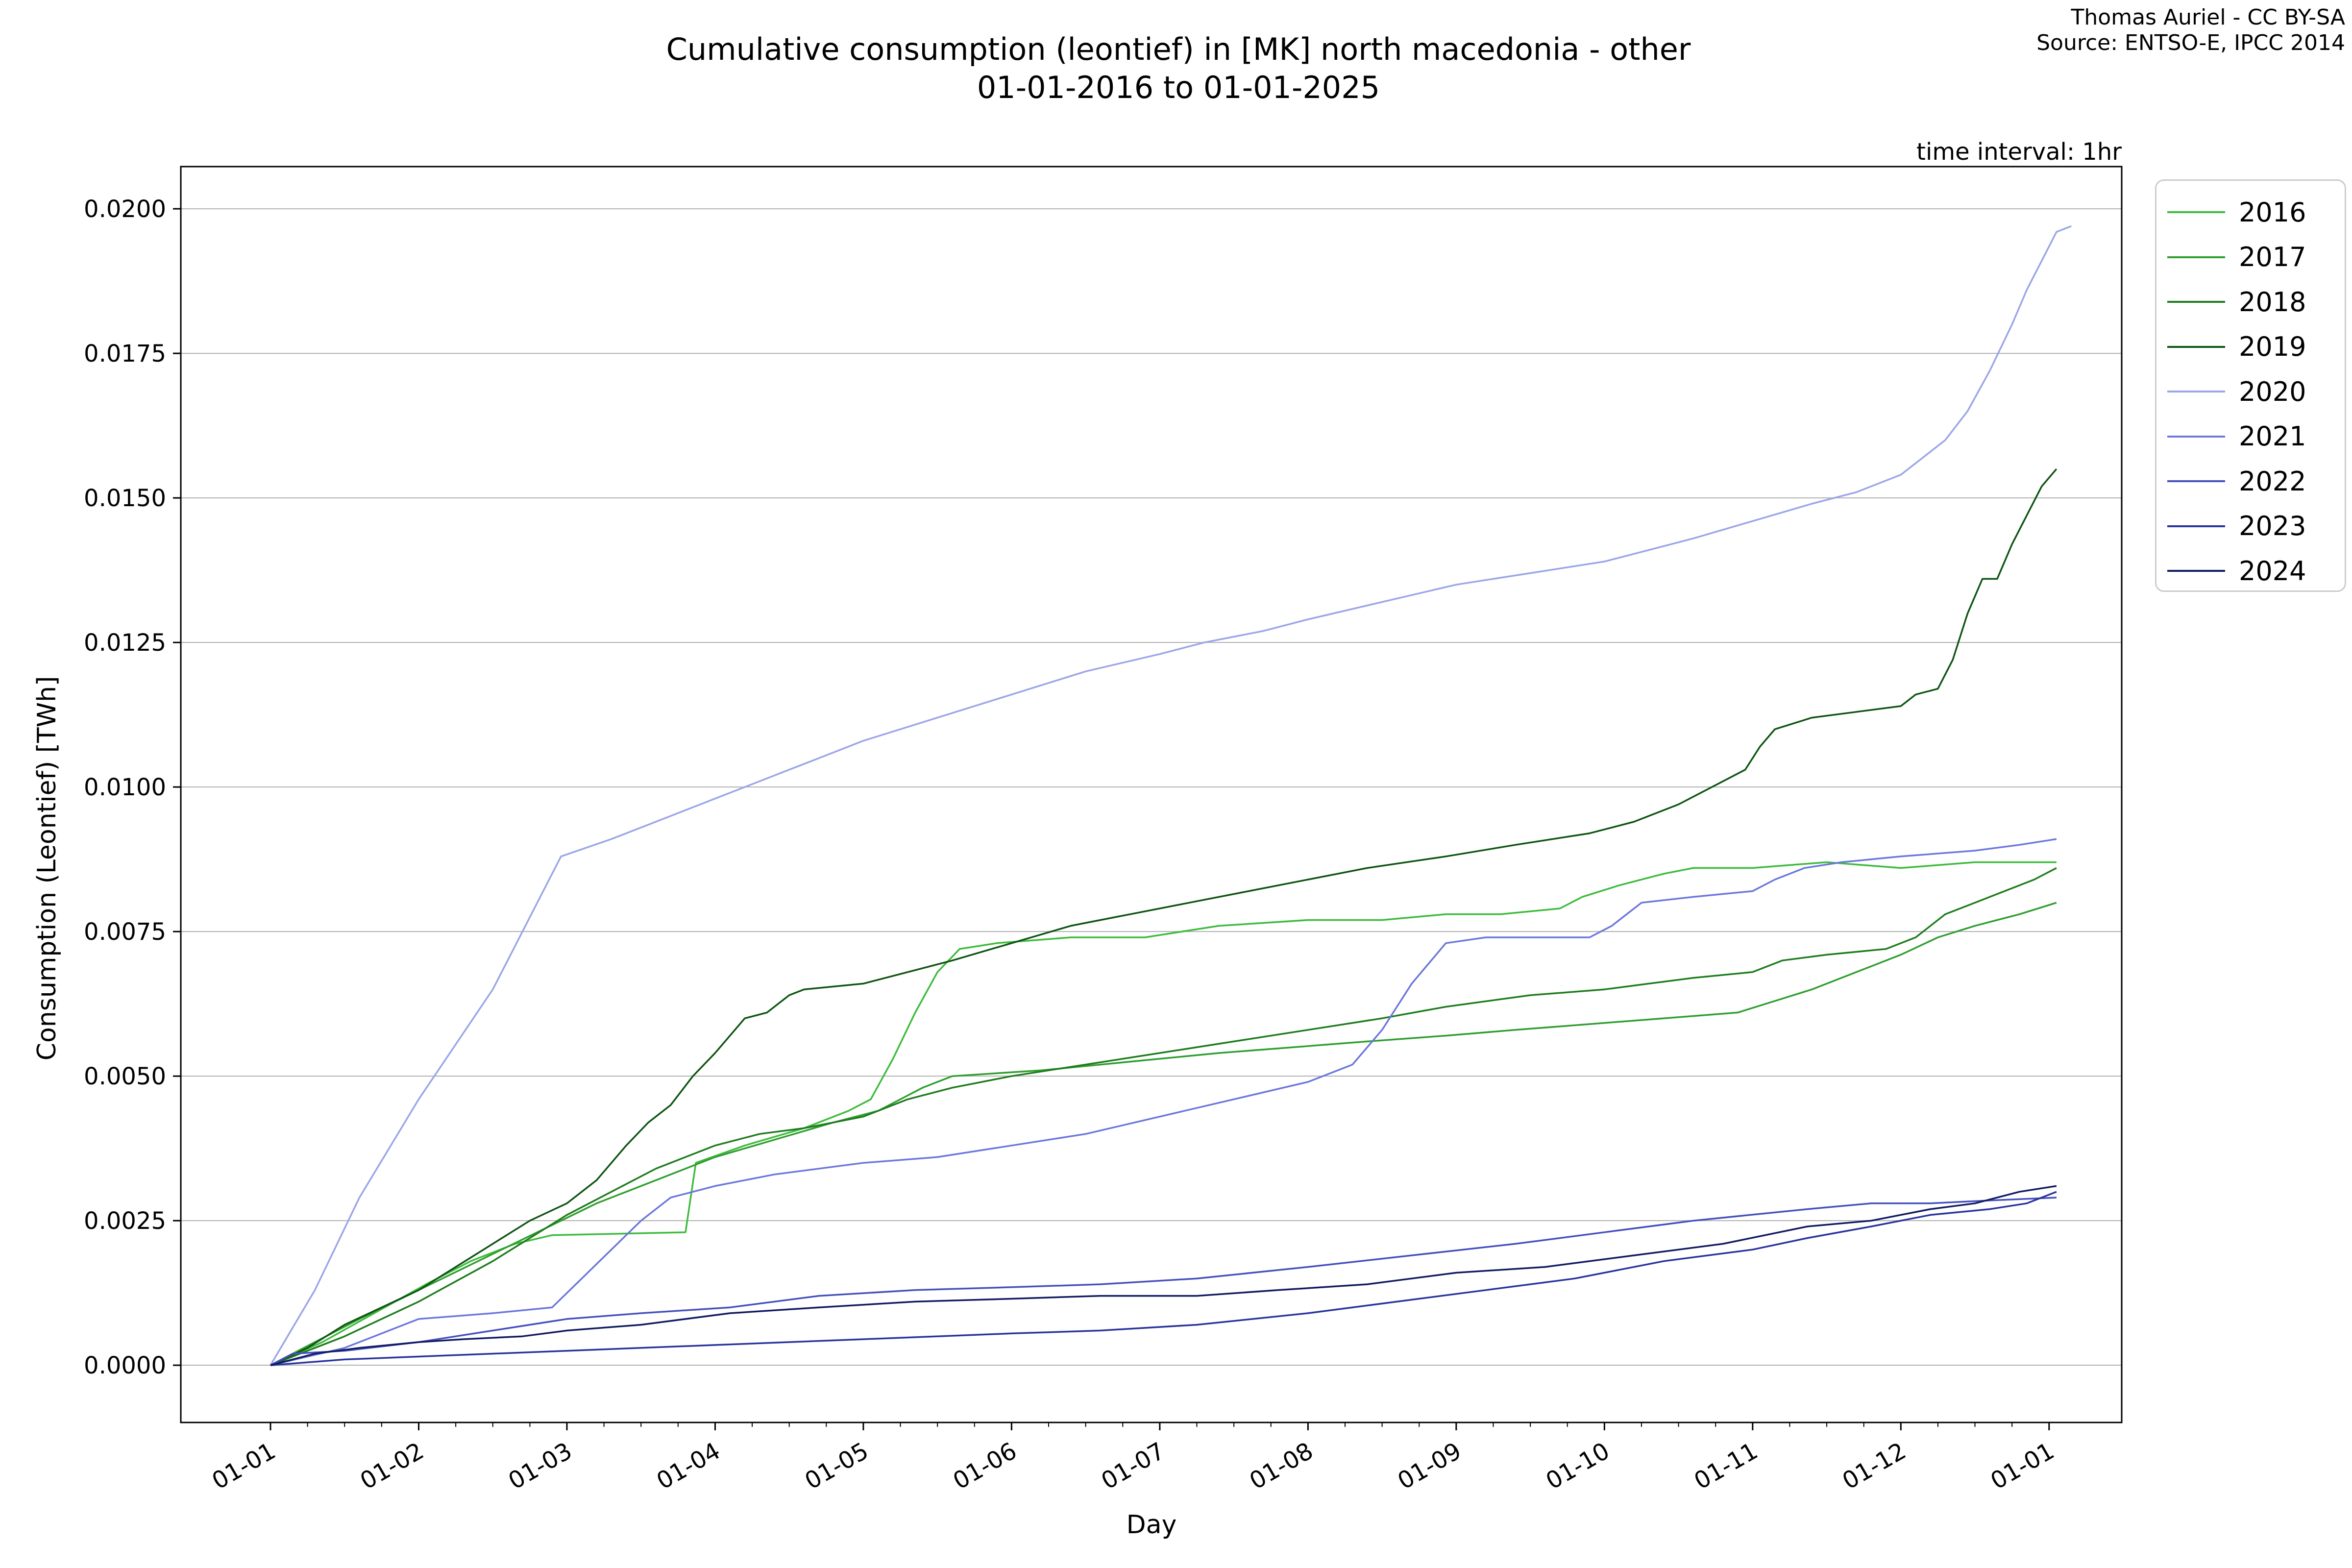  Describe the element at coordinates (125, 787) in the screenshot. I see `y-tick-label: 0.0100` at that location.